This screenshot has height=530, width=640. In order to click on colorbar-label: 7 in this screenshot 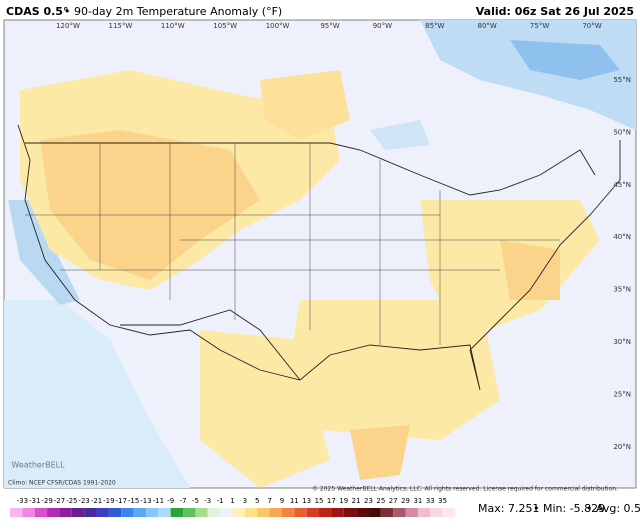, I will do `click(269, 501)`.